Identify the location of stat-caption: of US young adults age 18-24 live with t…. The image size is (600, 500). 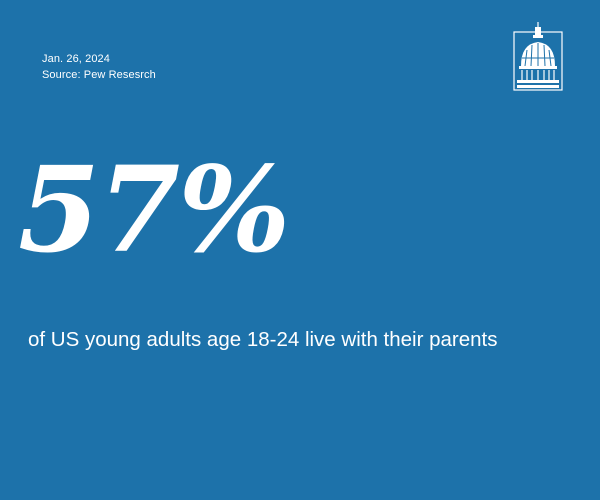
(263, 339).